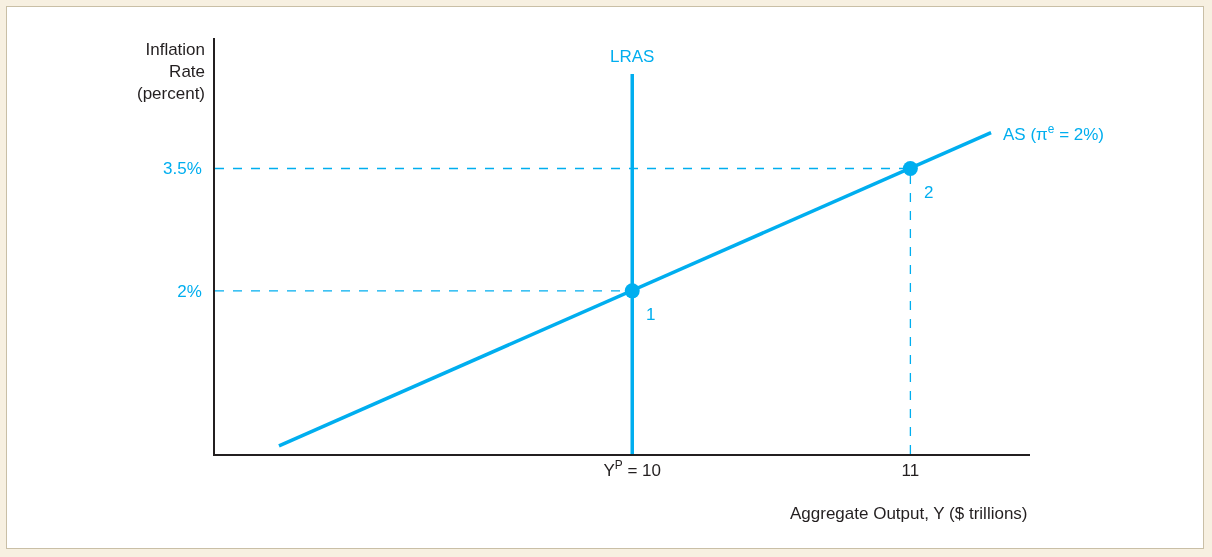 This screenshot has height=557, width=1212. What do you see at coordinates (909, 513) in the screenshot?
I see `x-axis-title: Aggregate Output, Y ($ trillions)` at bounding box center [909, 513].